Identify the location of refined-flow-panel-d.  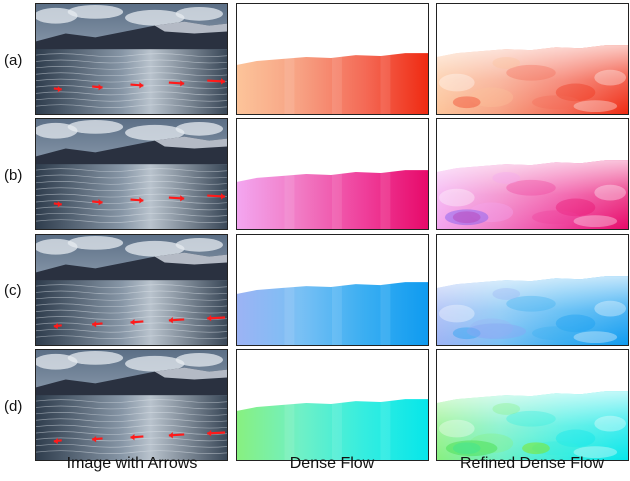
(532, 405).